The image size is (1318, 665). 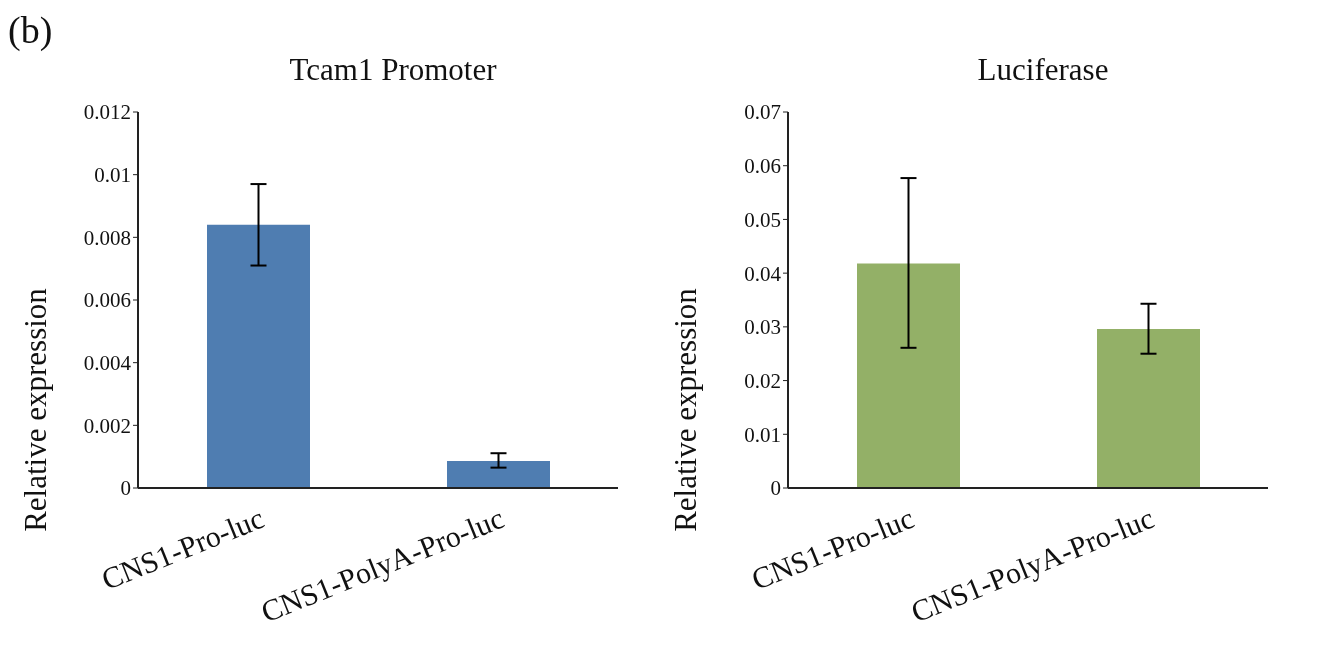 What do you see at coordinates (393, 70) in the screenshot?
I see `chart-title: Tcam1 Promoter` at bounding box center [393, 70].